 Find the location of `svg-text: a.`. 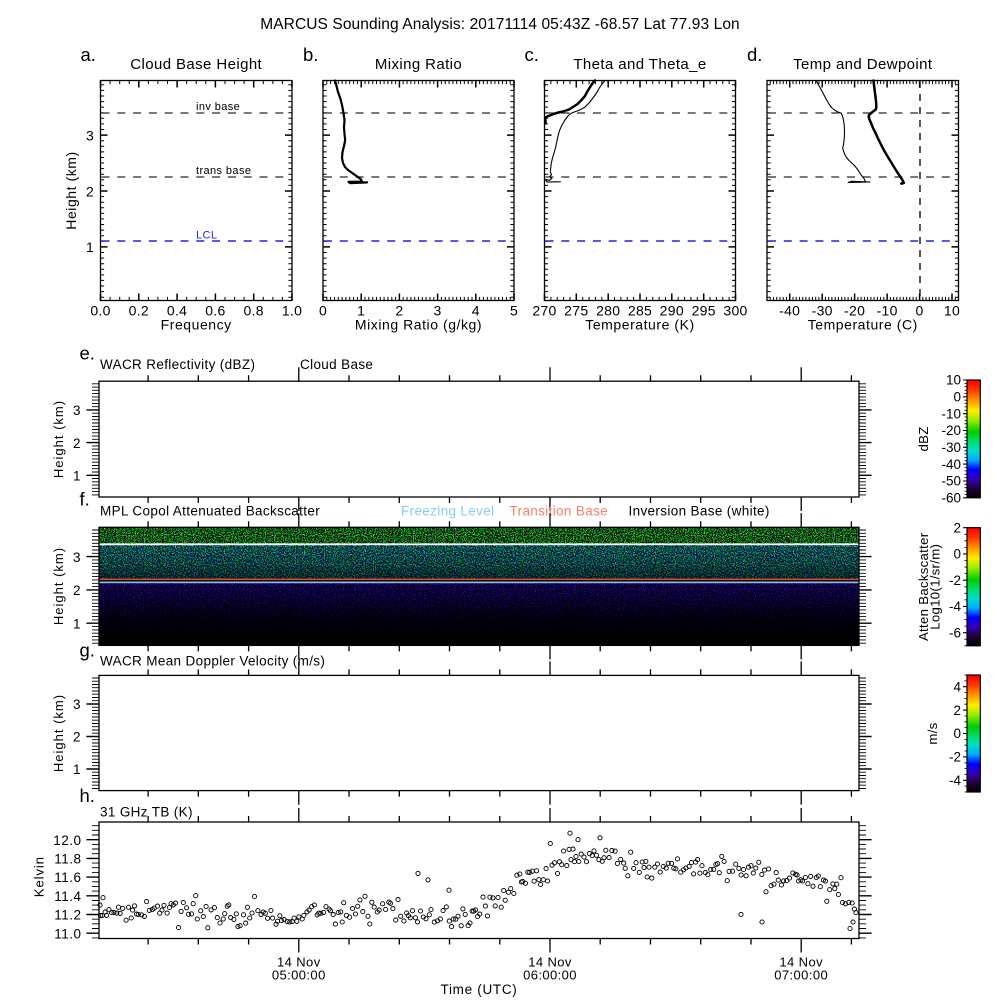

svg-text: a. is located at coordinates (88, 54).